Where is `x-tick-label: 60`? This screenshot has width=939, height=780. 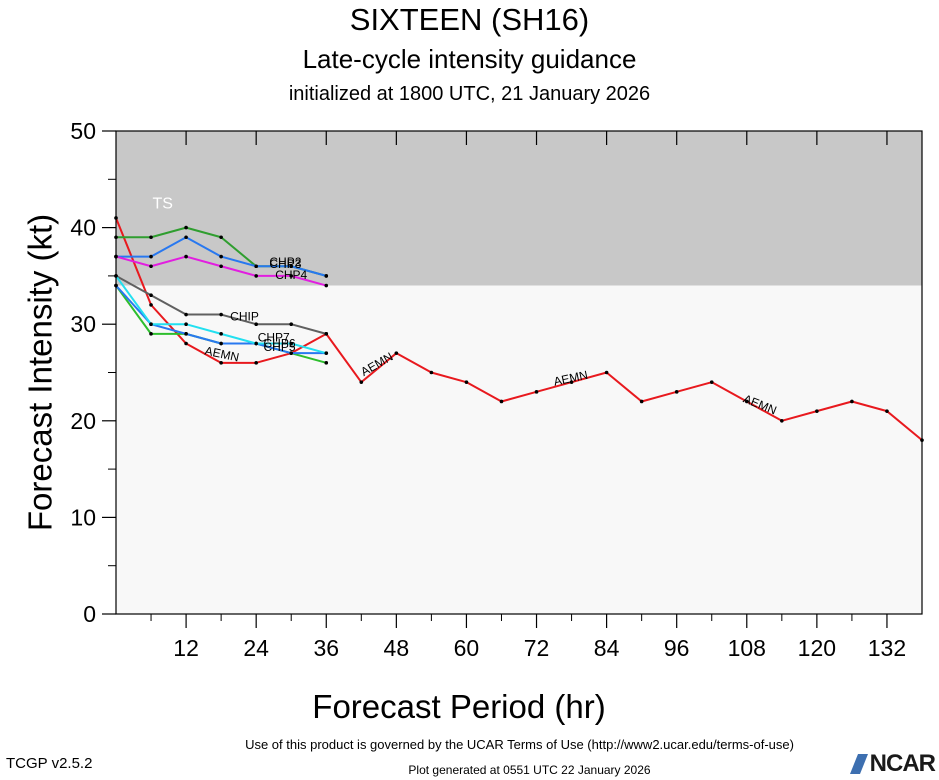 x-tick-label: 60 is located at coordinates (467, 648).